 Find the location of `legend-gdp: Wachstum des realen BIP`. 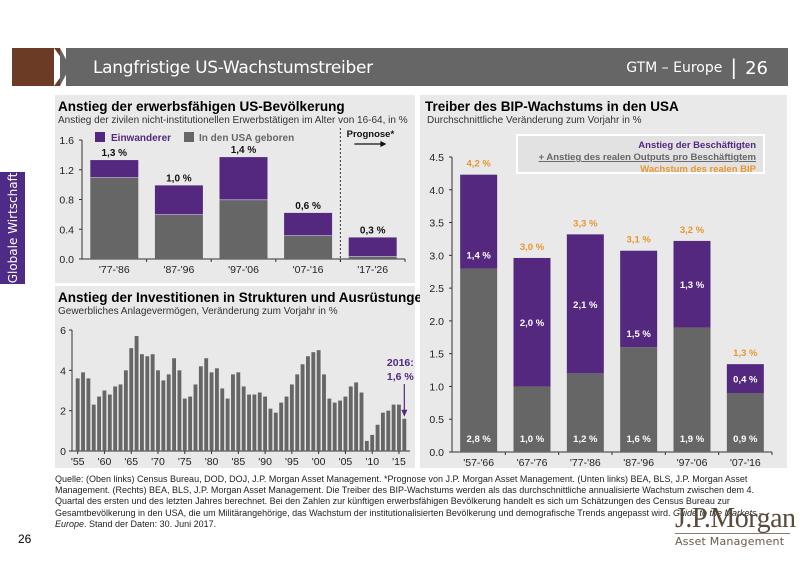

legend-gdp: Wachstum des realen BIP is located at coordinates (698, 169).